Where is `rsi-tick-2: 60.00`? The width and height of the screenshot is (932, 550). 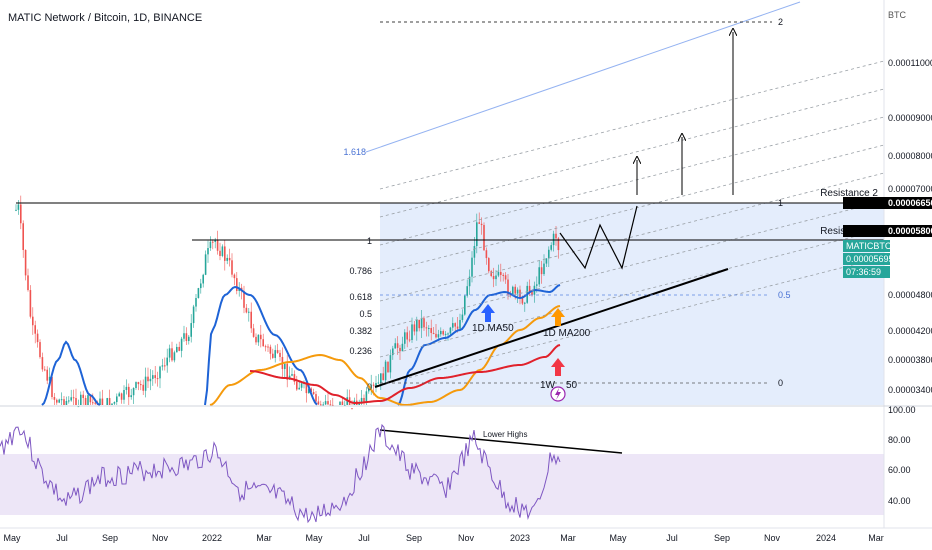
rsi-tick-2: 60.00 is located at coordinates (899, 470).